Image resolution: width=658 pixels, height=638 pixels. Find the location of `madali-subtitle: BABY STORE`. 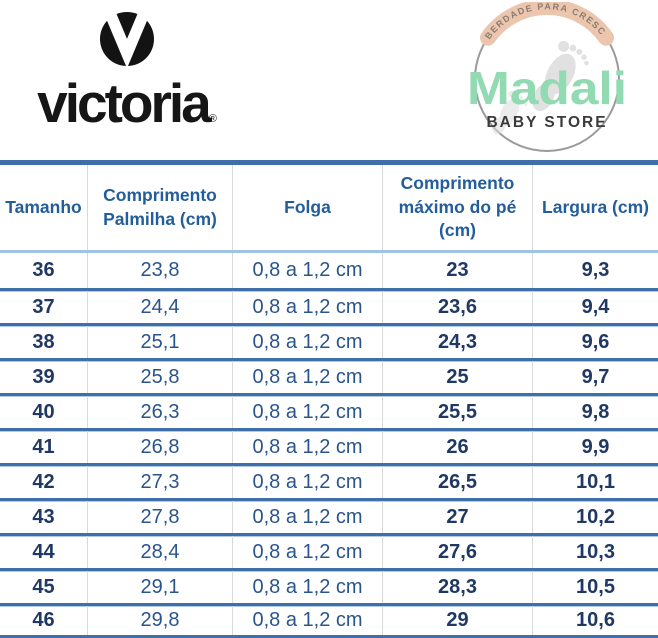

madali-subtitle: BABY STORE is located at coordinates (546, 122).